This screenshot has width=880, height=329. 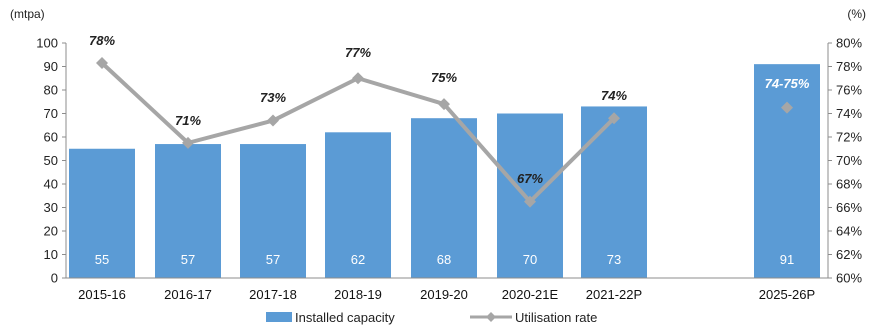 What do you see at coordinates (849, 254) in the screenshot?
I see `right-tick-label: 62%` at bounding box center [849, 254].